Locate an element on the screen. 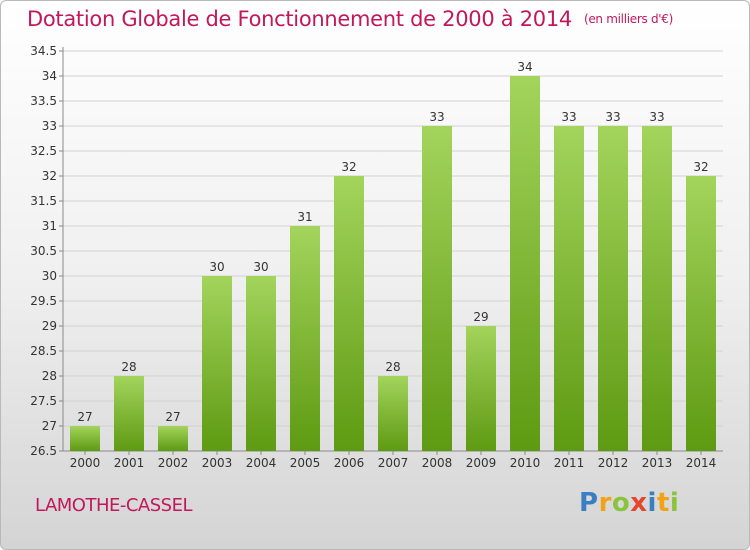 The image size is (750, 550). logo-letter: P is located at coordinates (589, 503).